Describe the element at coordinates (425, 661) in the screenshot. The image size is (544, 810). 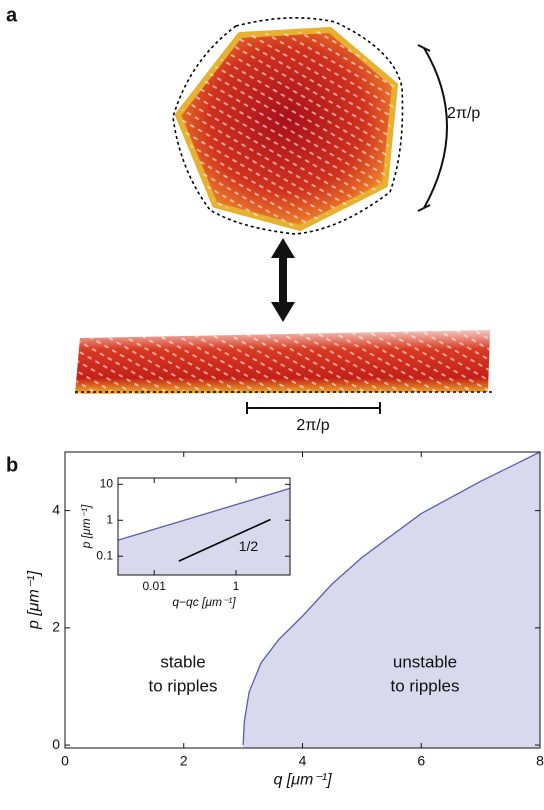
I see `annotation: unstable` at that location.